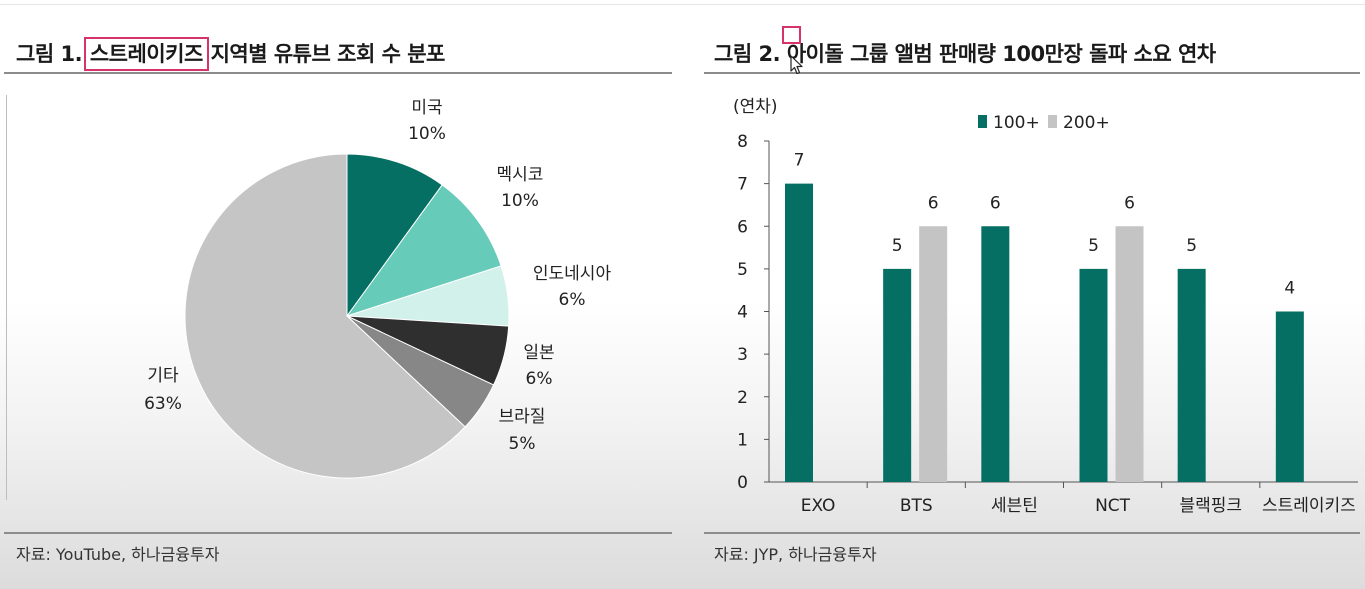  What do you see at coordinates (3, 297) in the screenshot?
I see `left-edge-frame` at bounding box center [3, 297].